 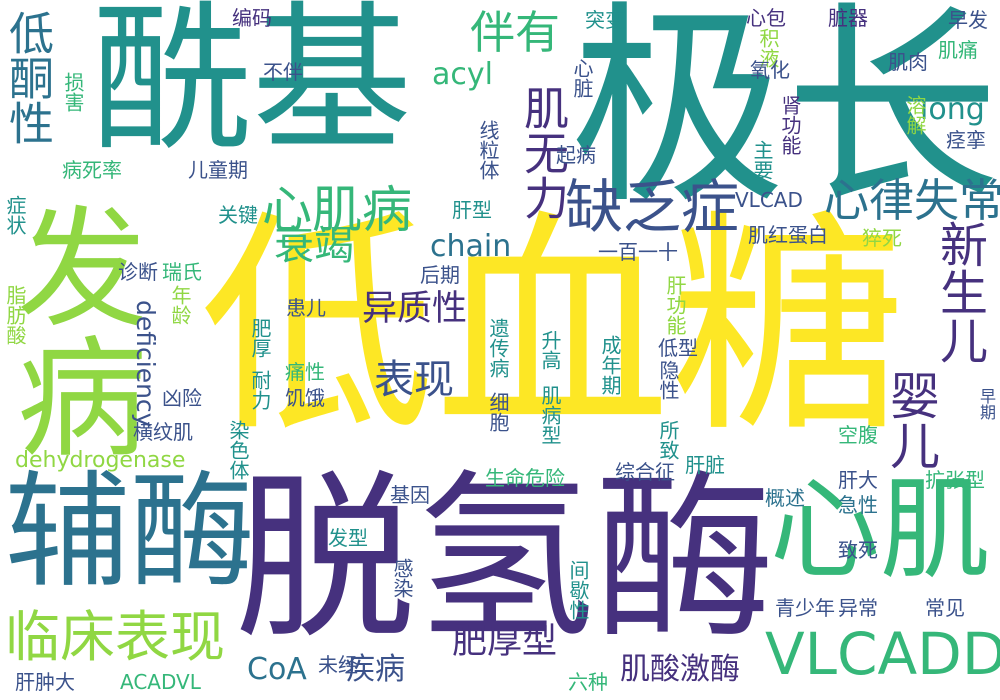 I want to click on word-早发: 早发, so click(x=968, y=20).